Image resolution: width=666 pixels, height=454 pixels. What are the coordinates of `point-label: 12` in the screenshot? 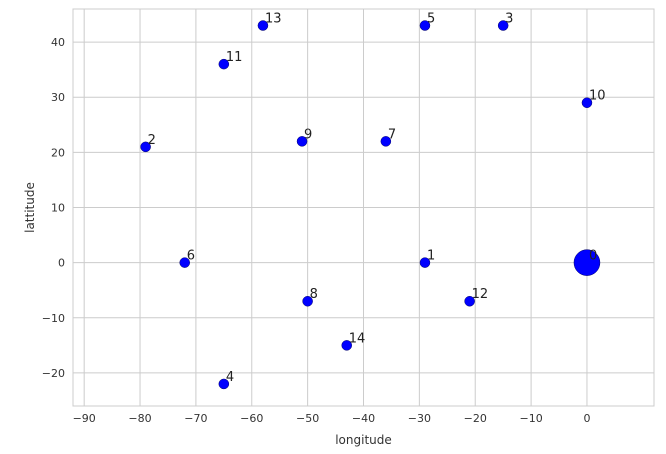 It's located at (480, 294).